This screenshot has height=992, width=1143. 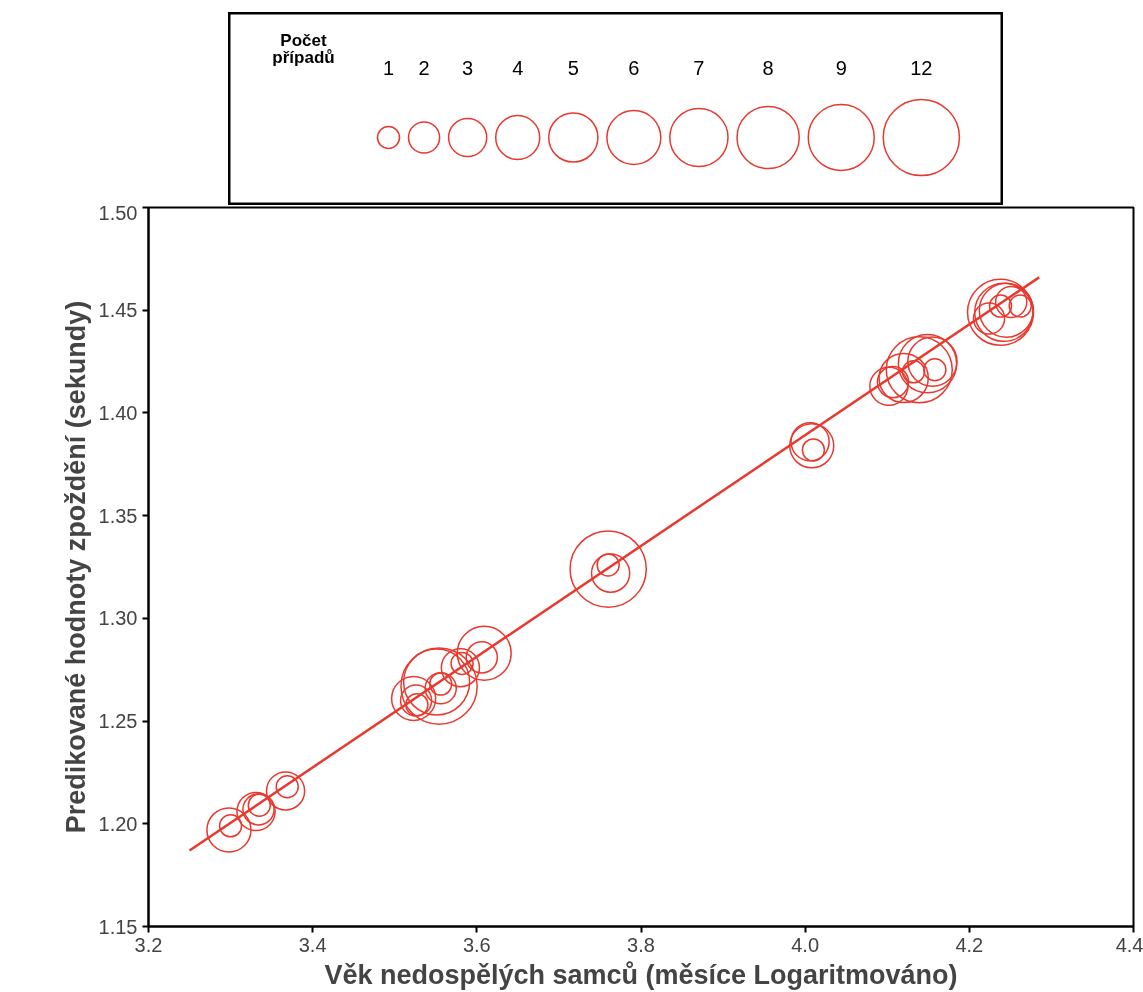 What do you see at coordinates (518, 67) in the screenshot?
I see `legend-label: 4` at bounding box center [518, 67].